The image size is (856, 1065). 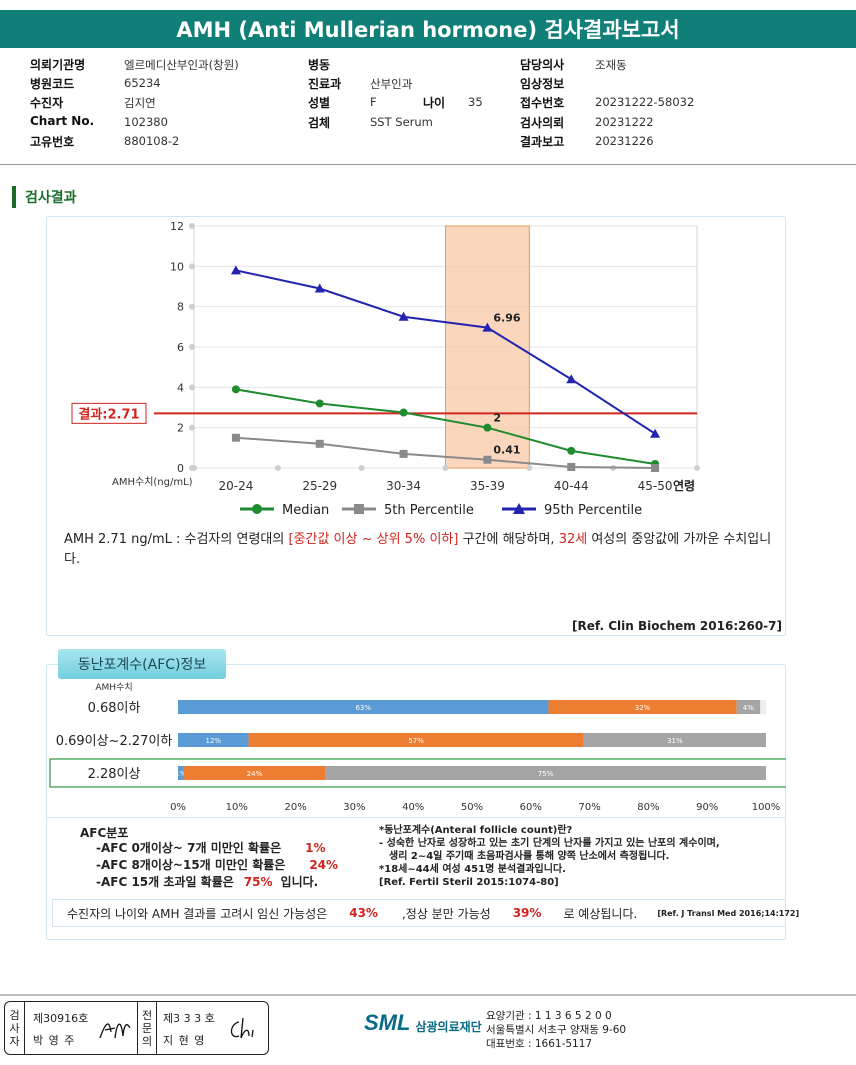 What do you see at coordinates (475, 102) in the screenshot?
I see `age-value: 35` at bounding box center [475, 102].